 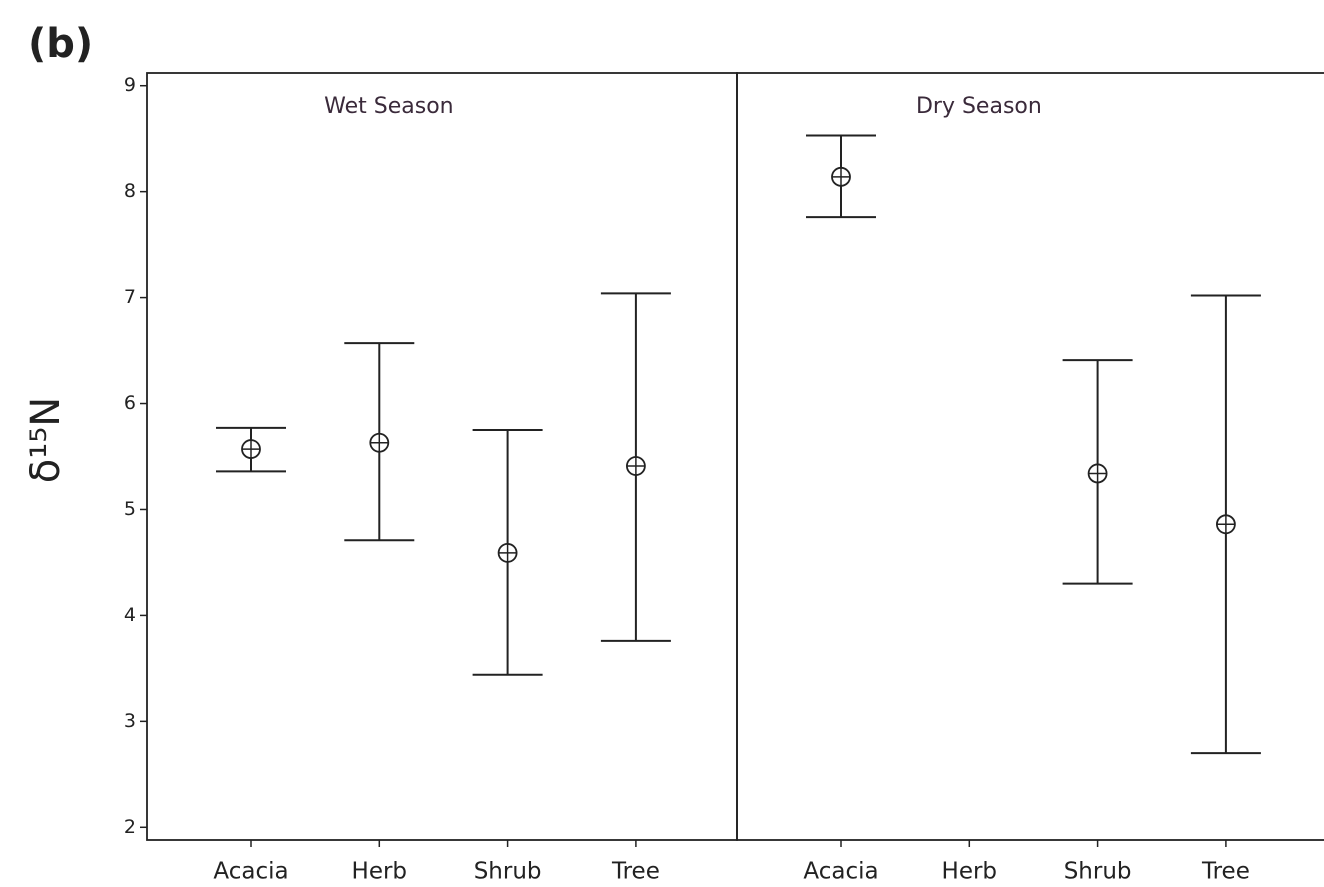 I want to click on y-axis-label: δ¹⁵N, so click(x=46, y=440).